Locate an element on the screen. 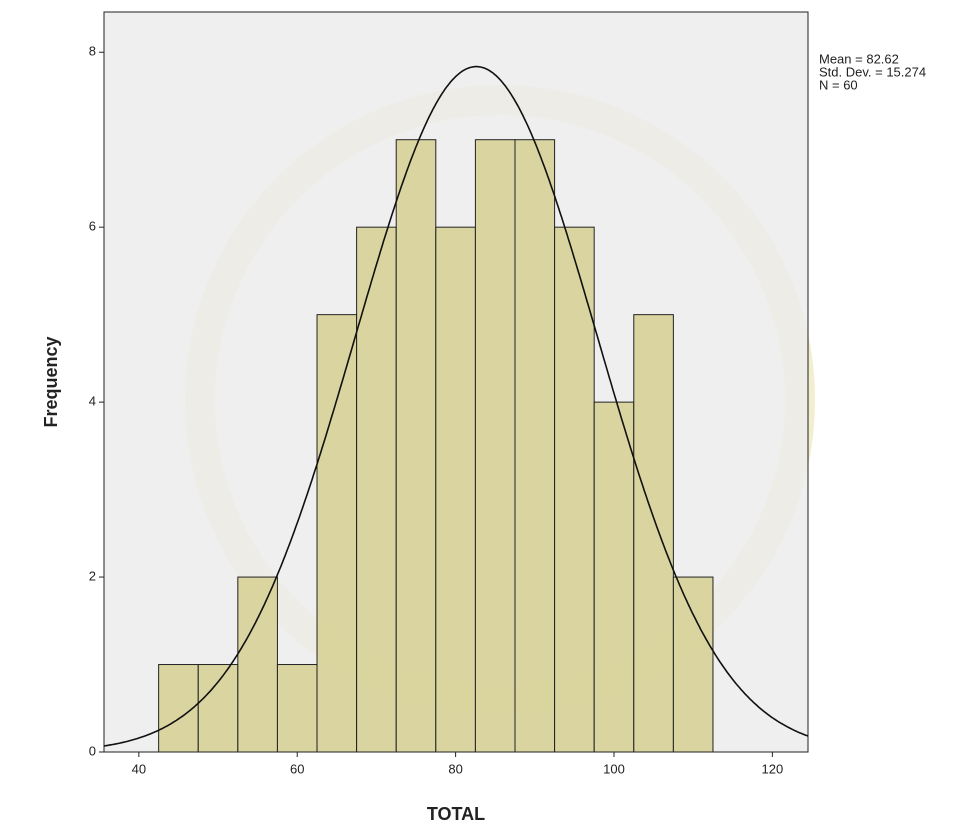 The height and width of the screenshot is (832, 975). x-tick-label: 60 is located at coordinates (297, 768).